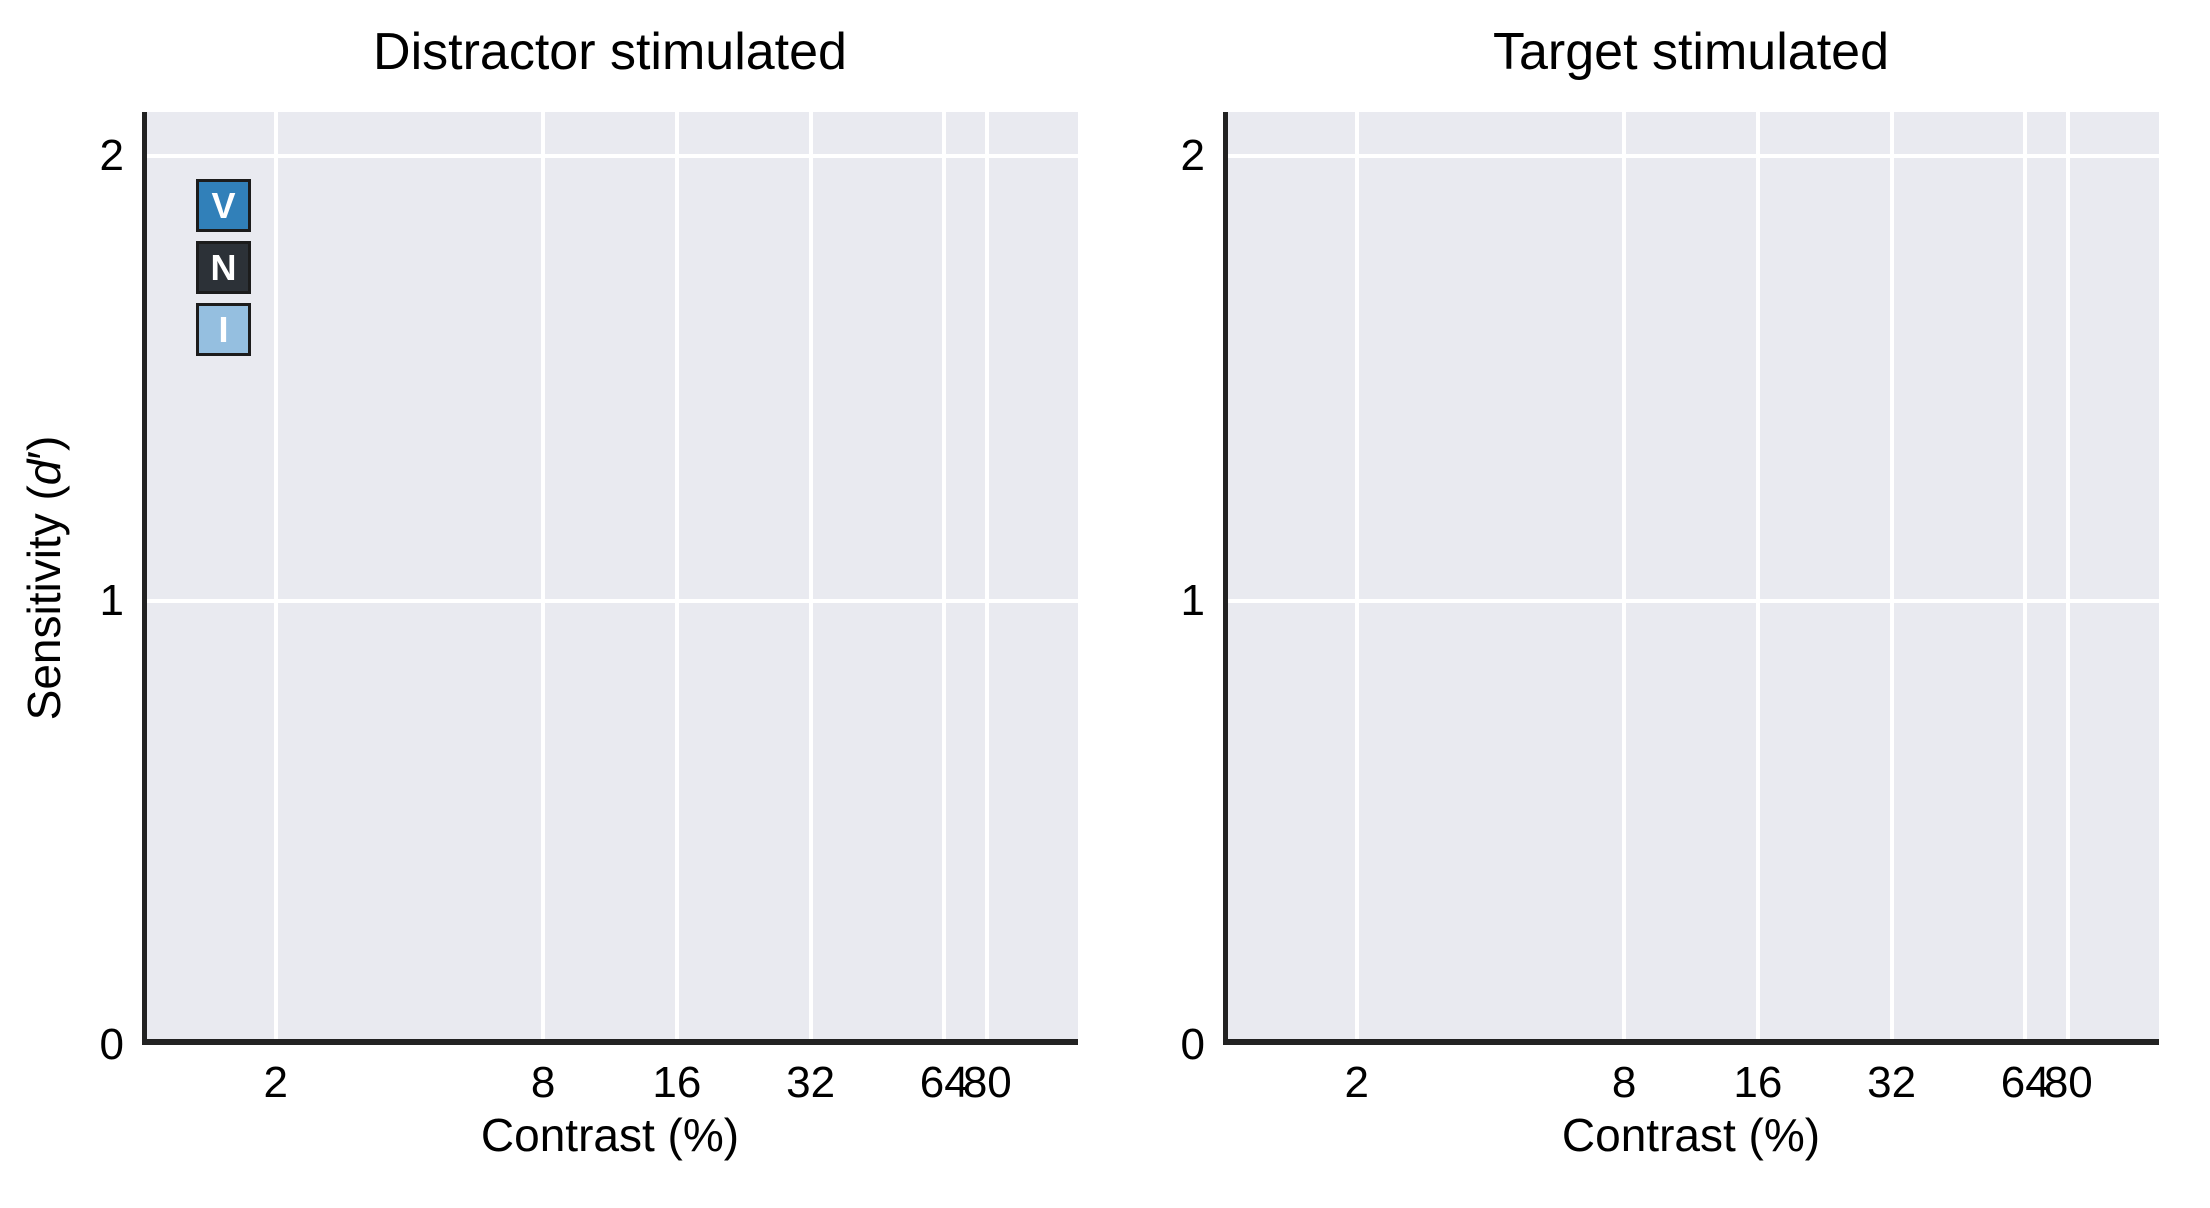 The height and width of the screenshot is (1208, 2210). Describe the element at coordinates (1691, 1135) in the screenshot. I see `x-axis-label-target: Contrast (%)` at that location.